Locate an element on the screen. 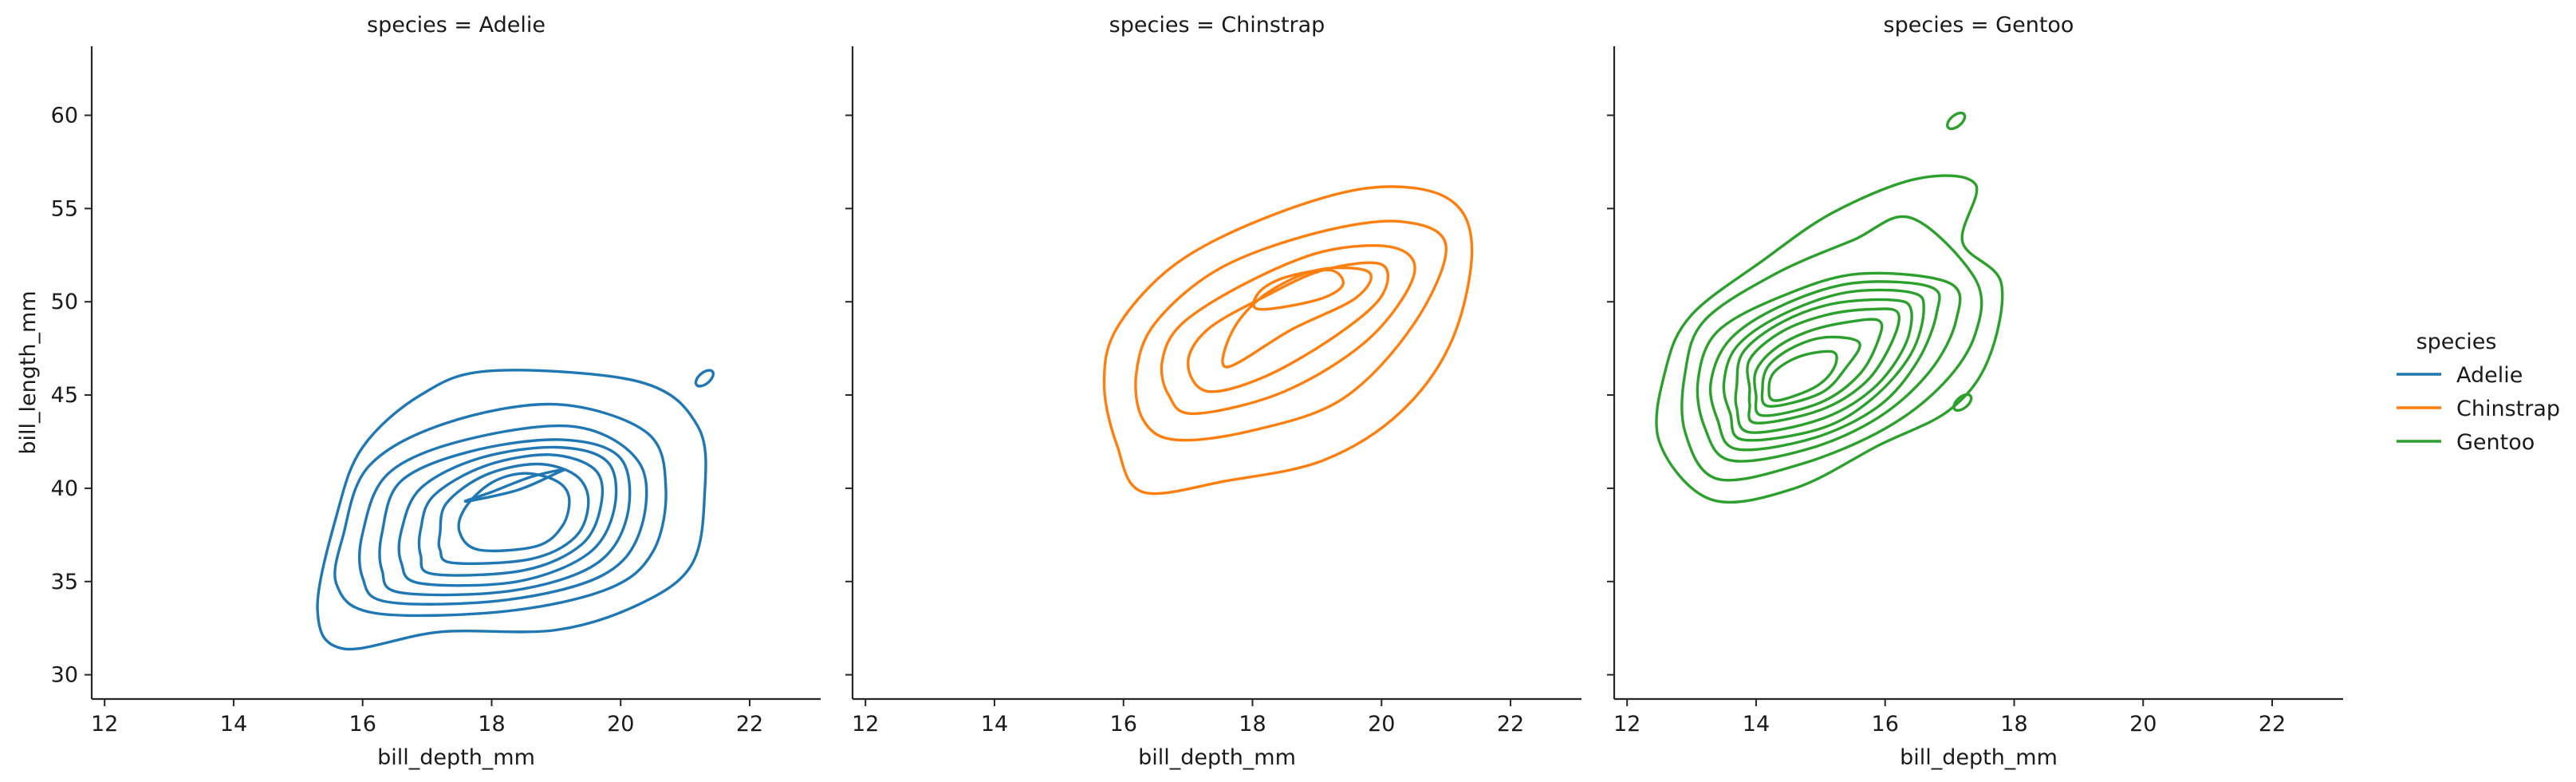 The height and width of the screenshot is (782, 2576). y-tick-label: 45 is located at coordinates (64, 396).